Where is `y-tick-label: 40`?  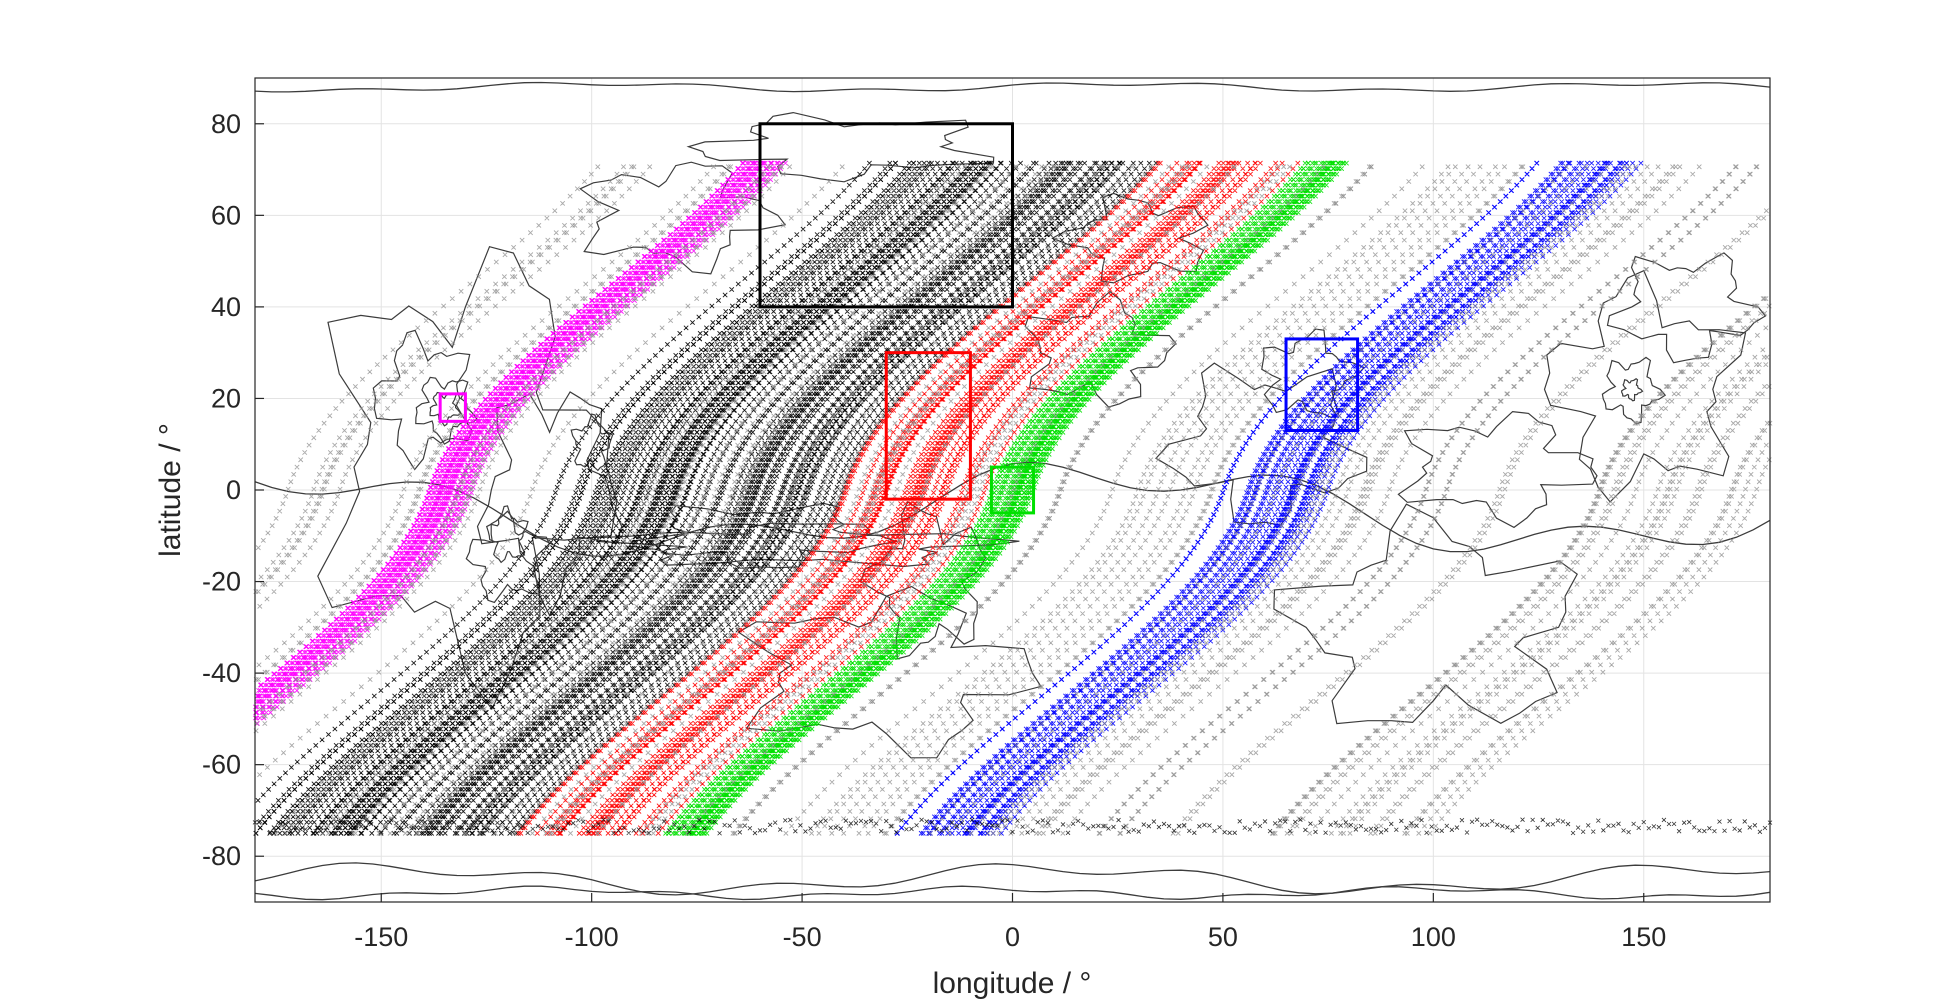
y-tick-label: 40 is located at coordinates (226, 307).